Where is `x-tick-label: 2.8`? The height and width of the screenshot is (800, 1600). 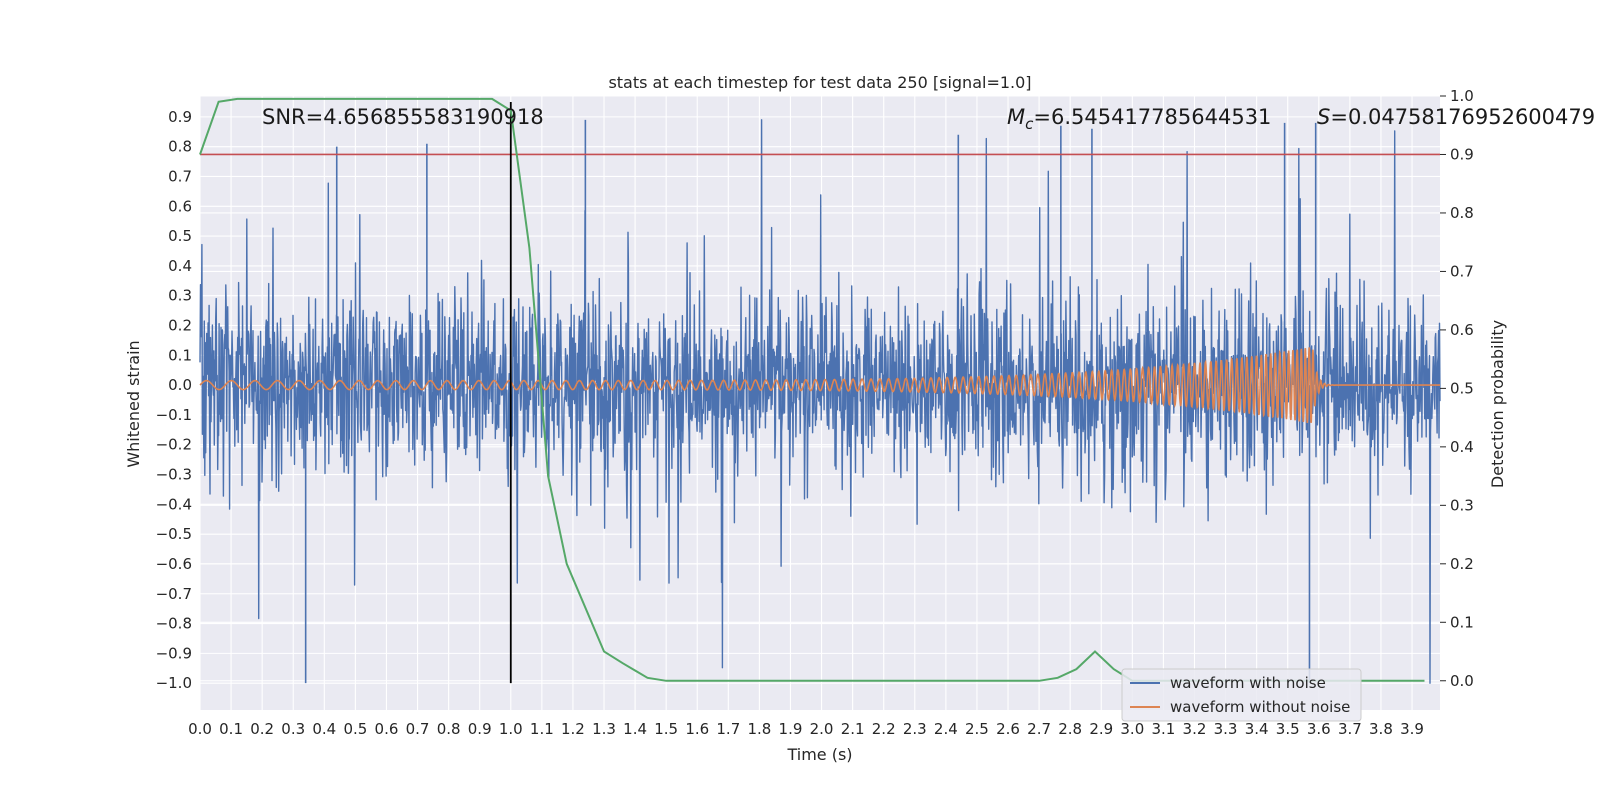
x-tick-label: 2.8 is located at coordinates (1070, 729).